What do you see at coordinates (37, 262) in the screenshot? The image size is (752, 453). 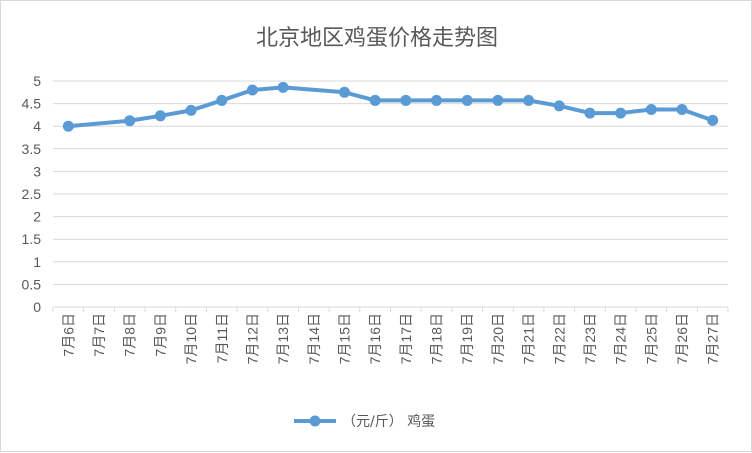 I see `y-tick-label: 1` at bounding box center [37, 262].